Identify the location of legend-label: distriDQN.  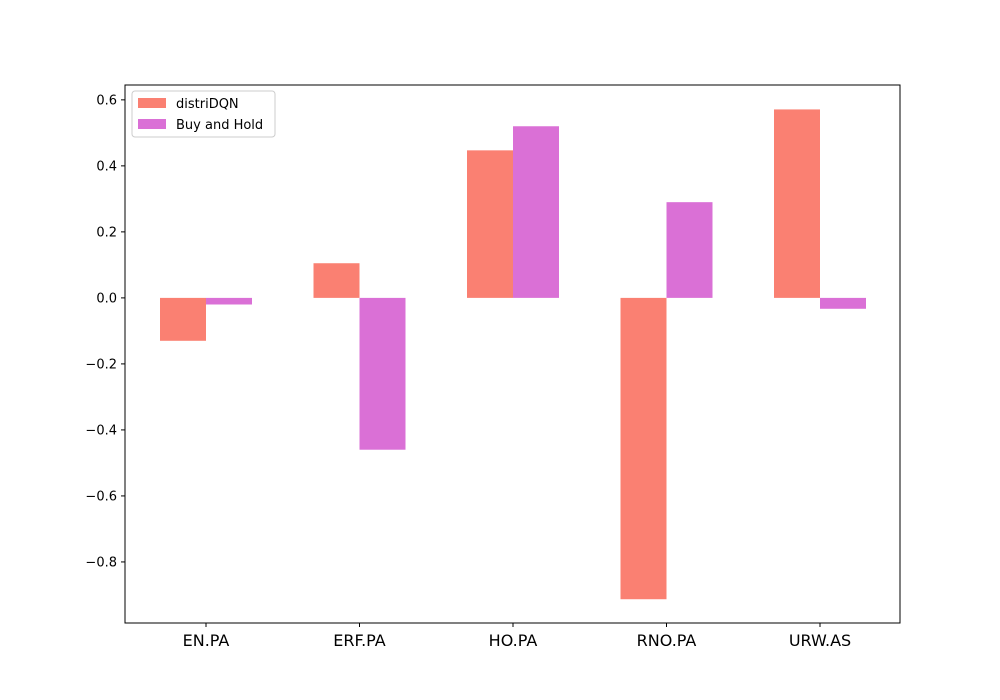
(207, 104).